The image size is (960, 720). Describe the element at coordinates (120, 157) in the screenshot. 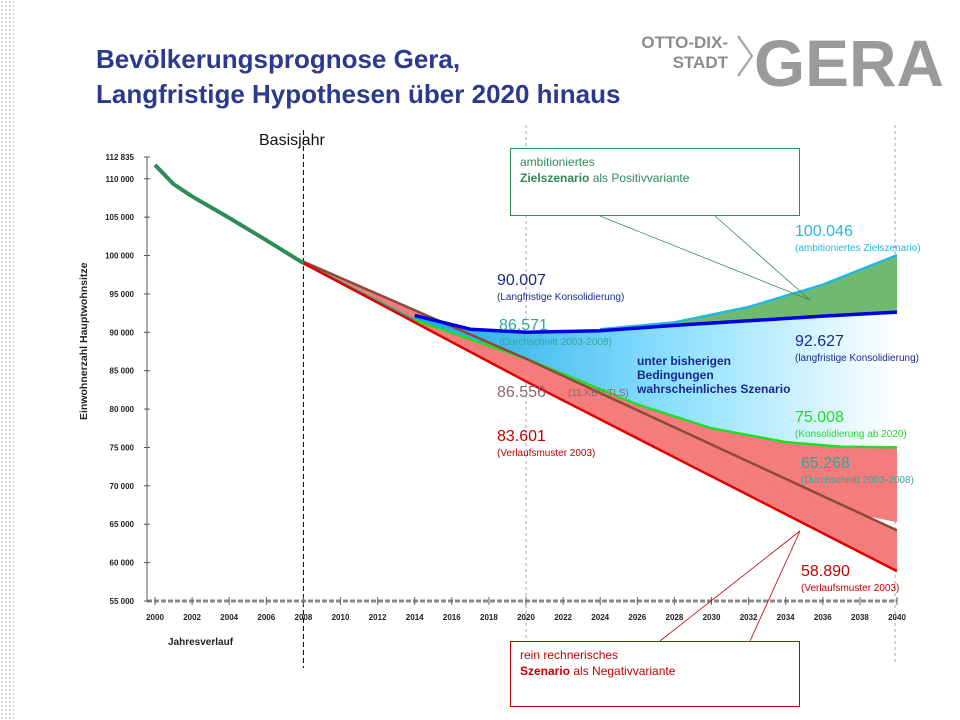

I see `y-tick-label: 112 835` at that location.